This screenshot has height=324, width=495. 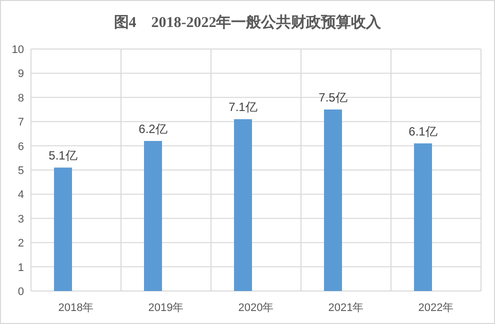 I want to click on ytick: 8, so click(x=21, y=98).